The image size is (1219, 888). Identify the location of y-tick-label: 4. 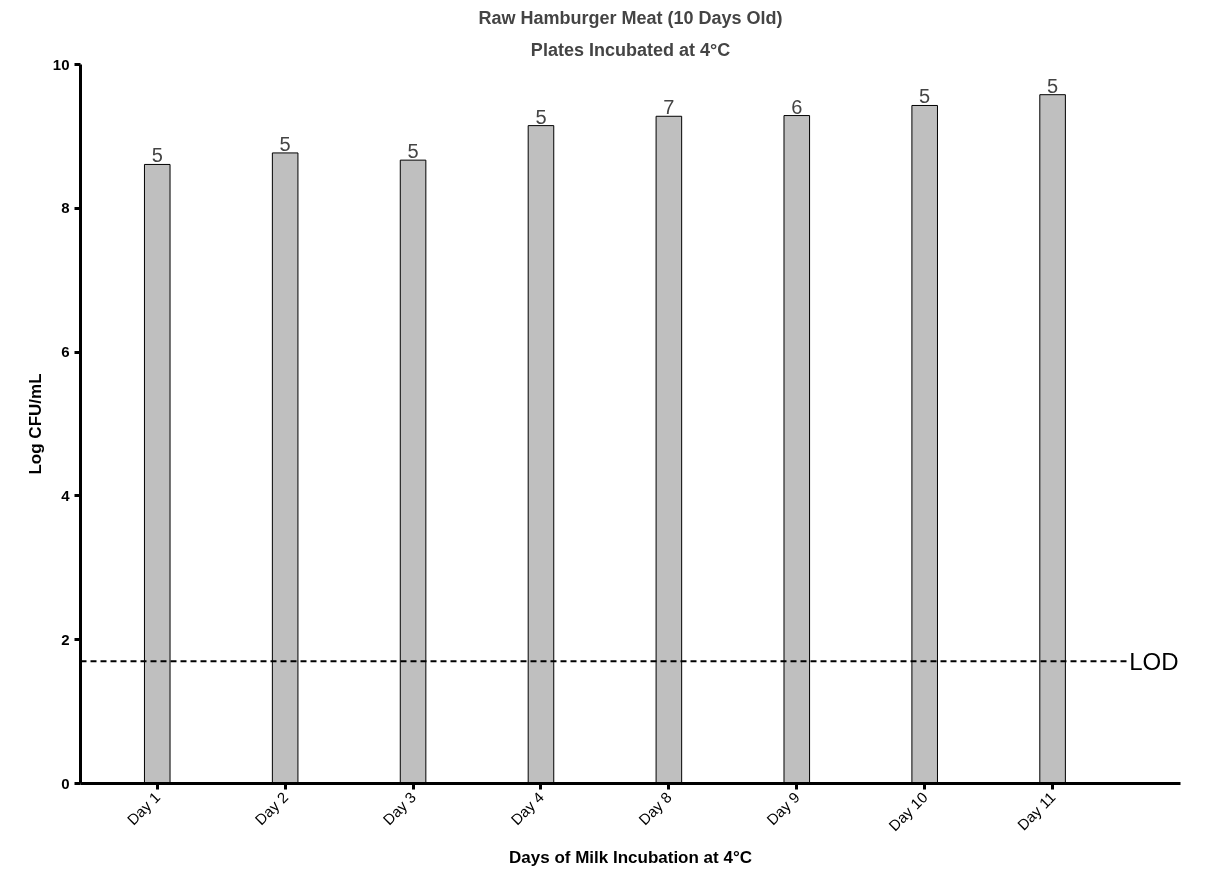
(66, 495).